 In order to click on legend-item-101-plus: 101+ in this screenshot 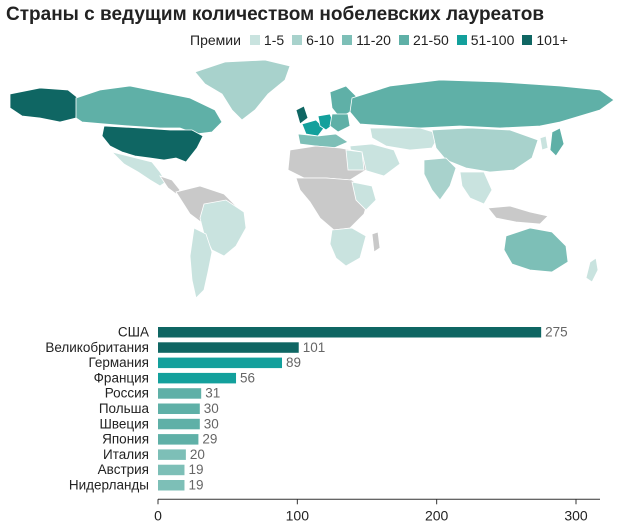, I will do `click(545, 40)`.